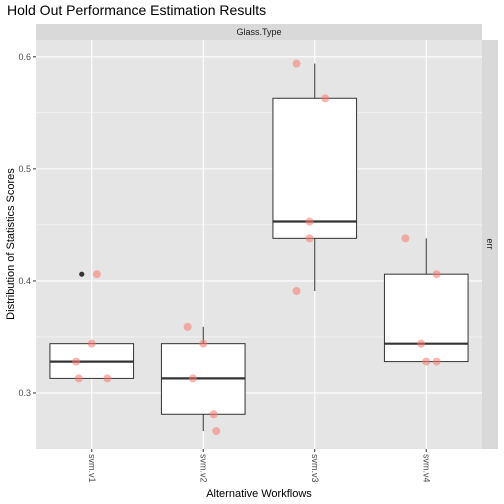 The height and width of the screenshot is (504, 504). Describe the element at coordinates (259, 466) in the screenshot. I see `x-axis: svm.v1 svm.v2 svm.v3 svm.v4` at that location.